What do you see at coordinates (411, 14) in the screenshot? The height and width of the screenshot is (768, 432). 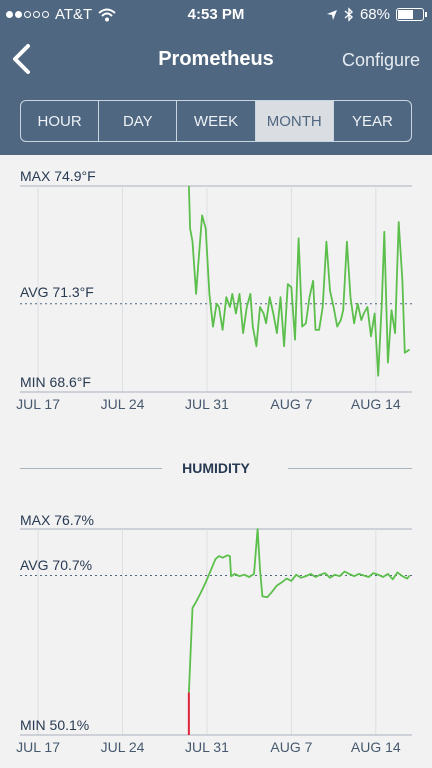 I see `battery-icon` at bounding box center [411, 14].